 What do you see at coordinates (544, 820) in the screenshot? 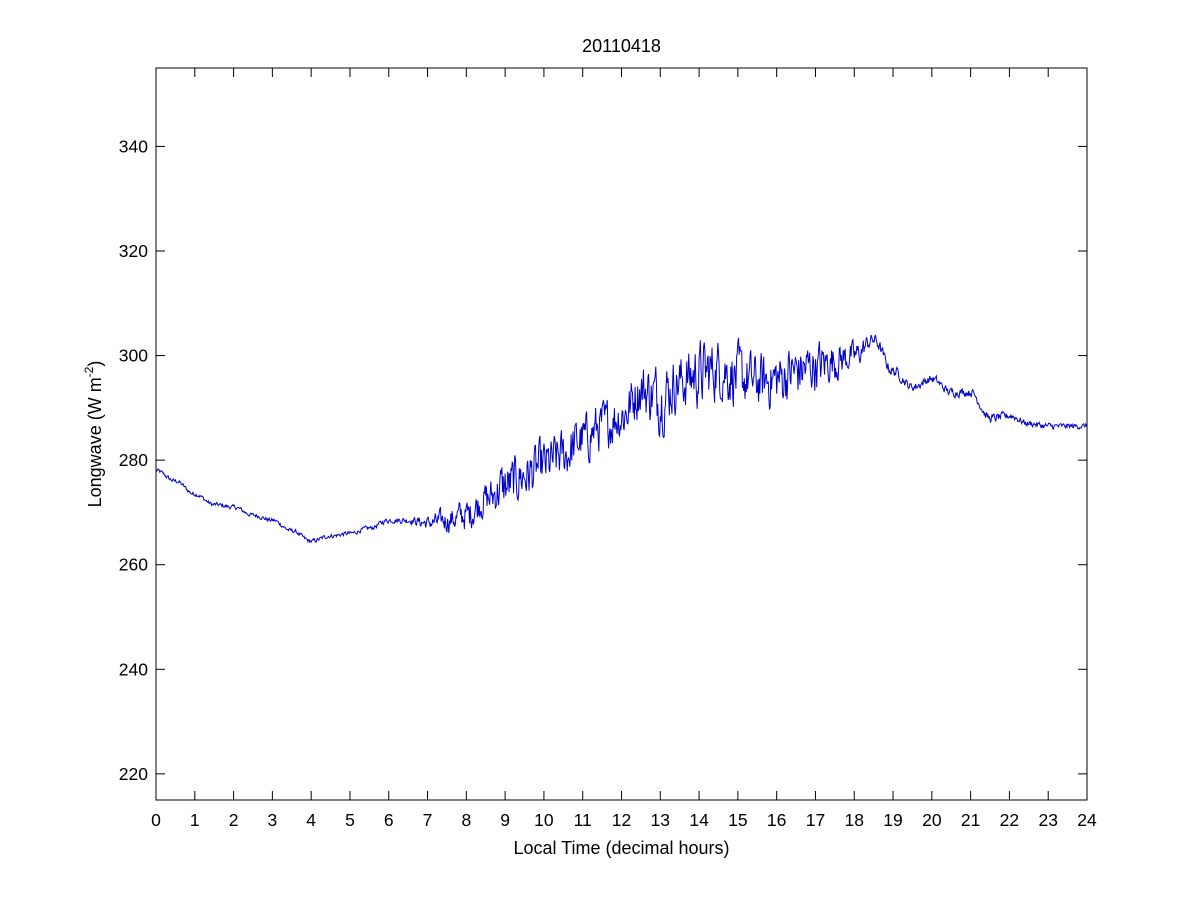
I see `x-tick-label: 10` at bounding box center [544, 820].